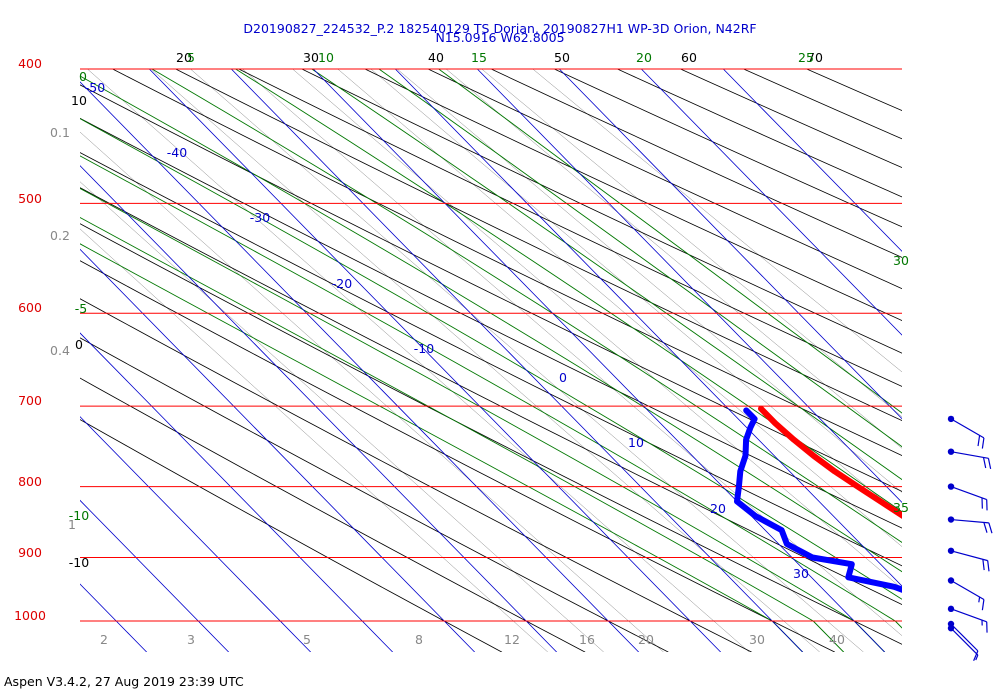  What do you see at coordinates (124, 681) in the screenshot?
I see `software-footer: Aspen V3.4.2, 27 Aug 2019 23:39 UTC` at bounding box center [124, 681].